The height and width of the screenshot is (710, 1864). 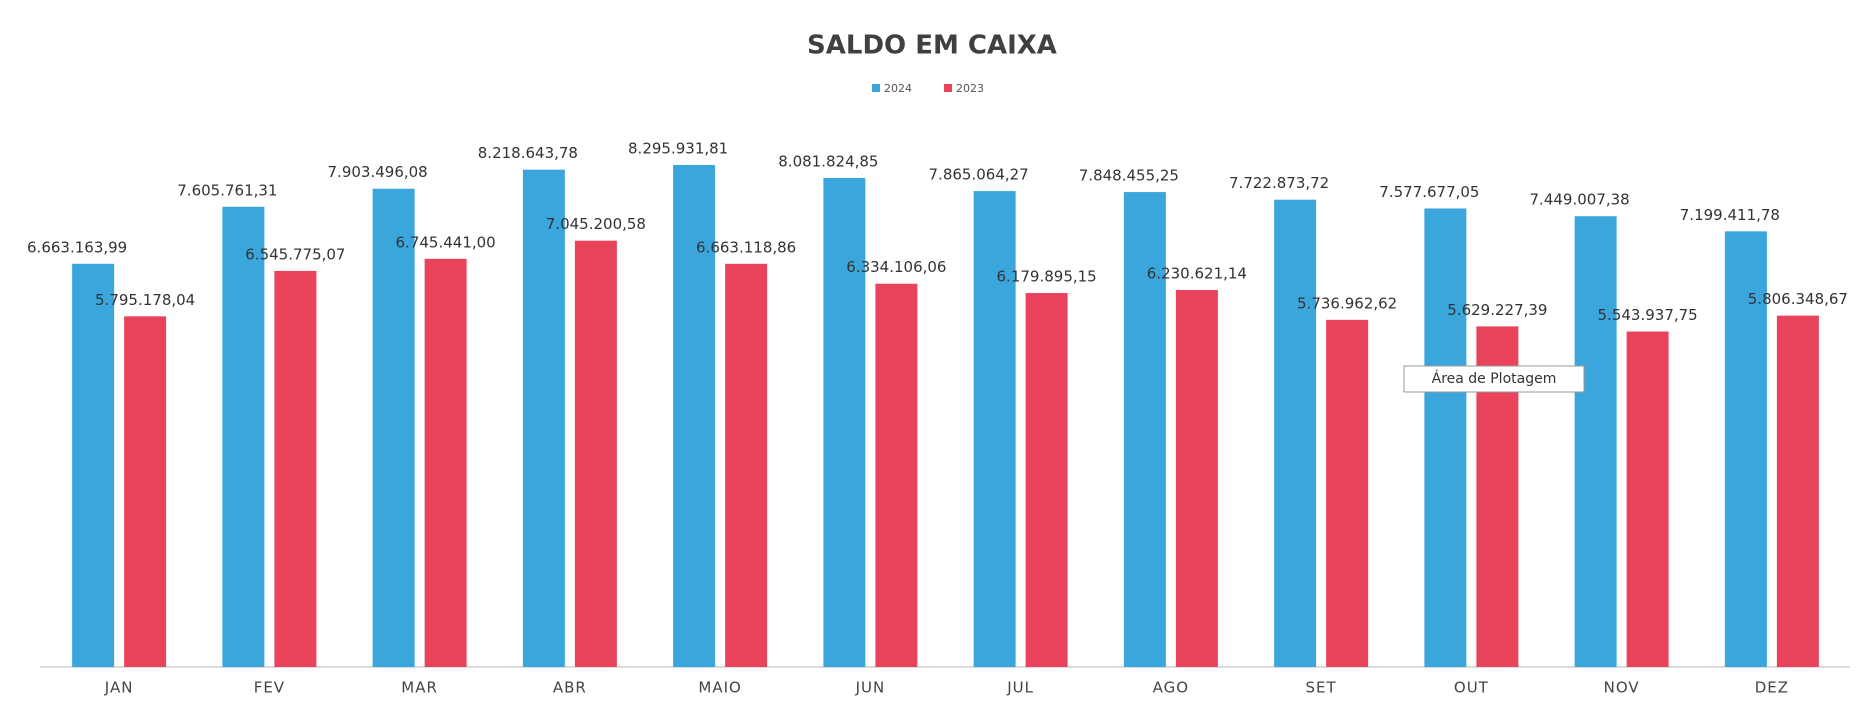 I want to click on x-tick-label: JAN, so click(x=119, y=688).